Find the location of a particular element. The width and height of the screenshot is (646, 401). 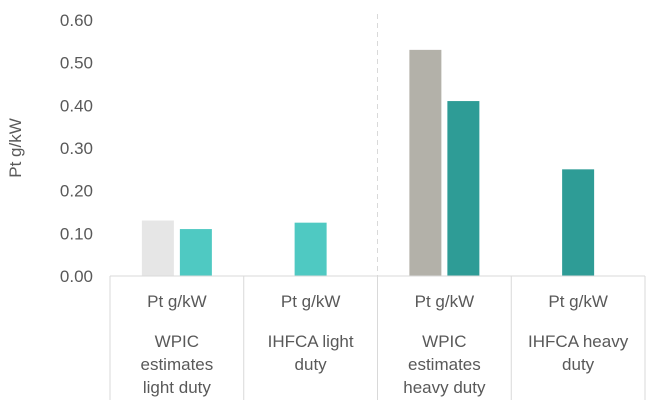

y-tick-label: 0.20 is located at coordinates (76, 191).